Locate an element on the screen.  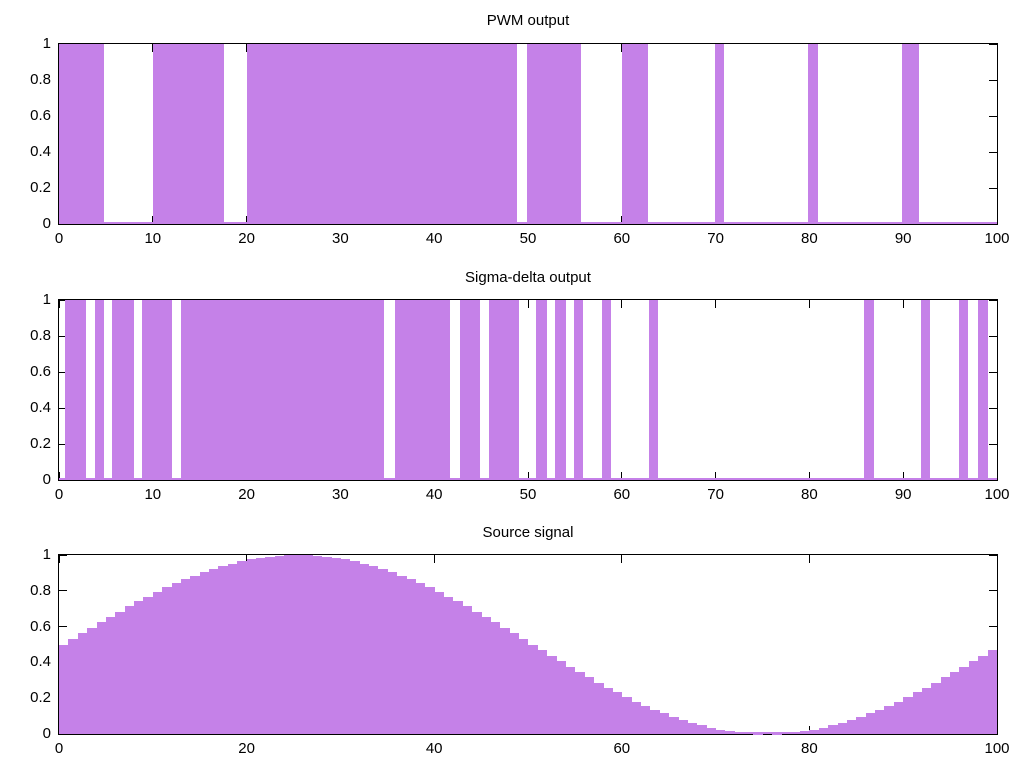
chart-title-source-signal: Source signal is located at coordinates (528, 532).